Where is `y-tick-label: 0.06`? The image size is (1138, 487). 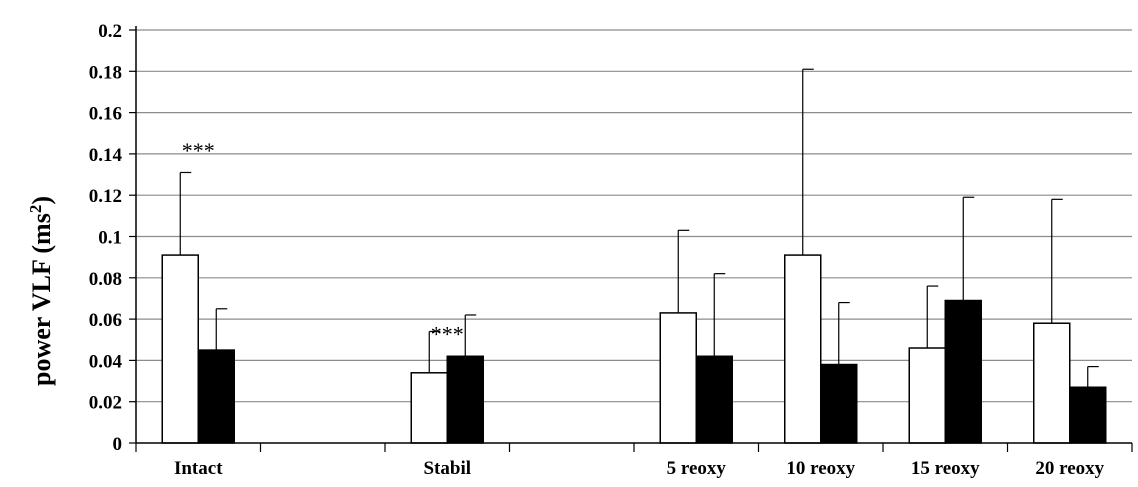 y-tick-label: 0.06 is located at coordinates (105, 320).